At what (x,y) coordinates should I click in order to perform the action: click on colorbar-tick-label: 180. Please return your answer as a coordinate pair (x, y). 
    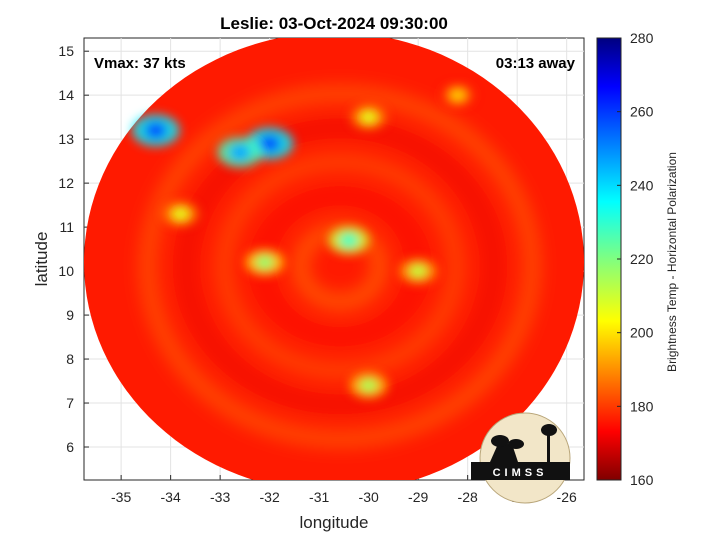
    Looking at the image, I should click on (642, 406).